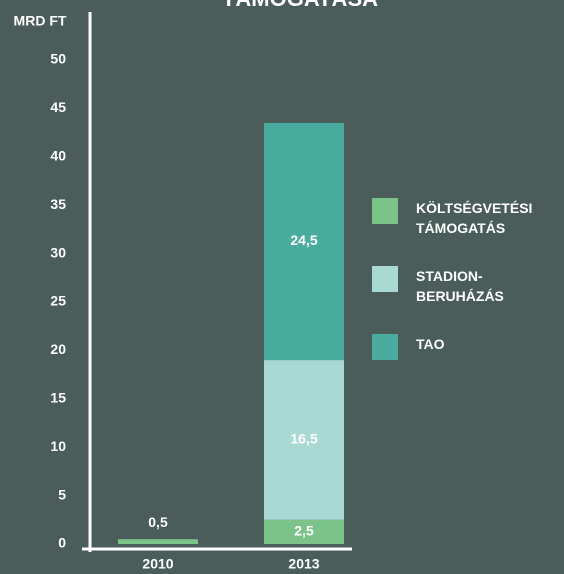 The width and height of the screenshot is (564, 574). Describe the element at coordinates (40, 21) in the screenshot. I see `y-axis-label: MRD FT` at that location.